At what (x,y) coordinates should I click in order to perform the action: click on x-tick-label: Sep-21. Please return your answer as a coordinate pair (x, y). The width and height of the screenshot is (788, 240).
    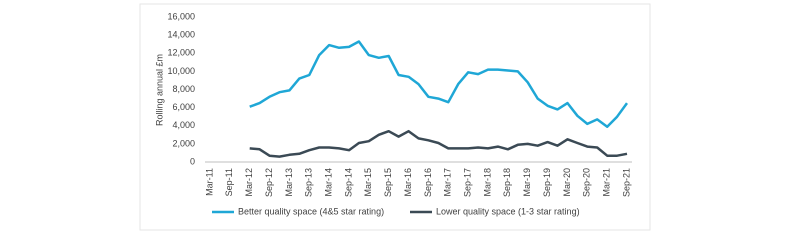
    Looking at the image, I should click on (626, 182).